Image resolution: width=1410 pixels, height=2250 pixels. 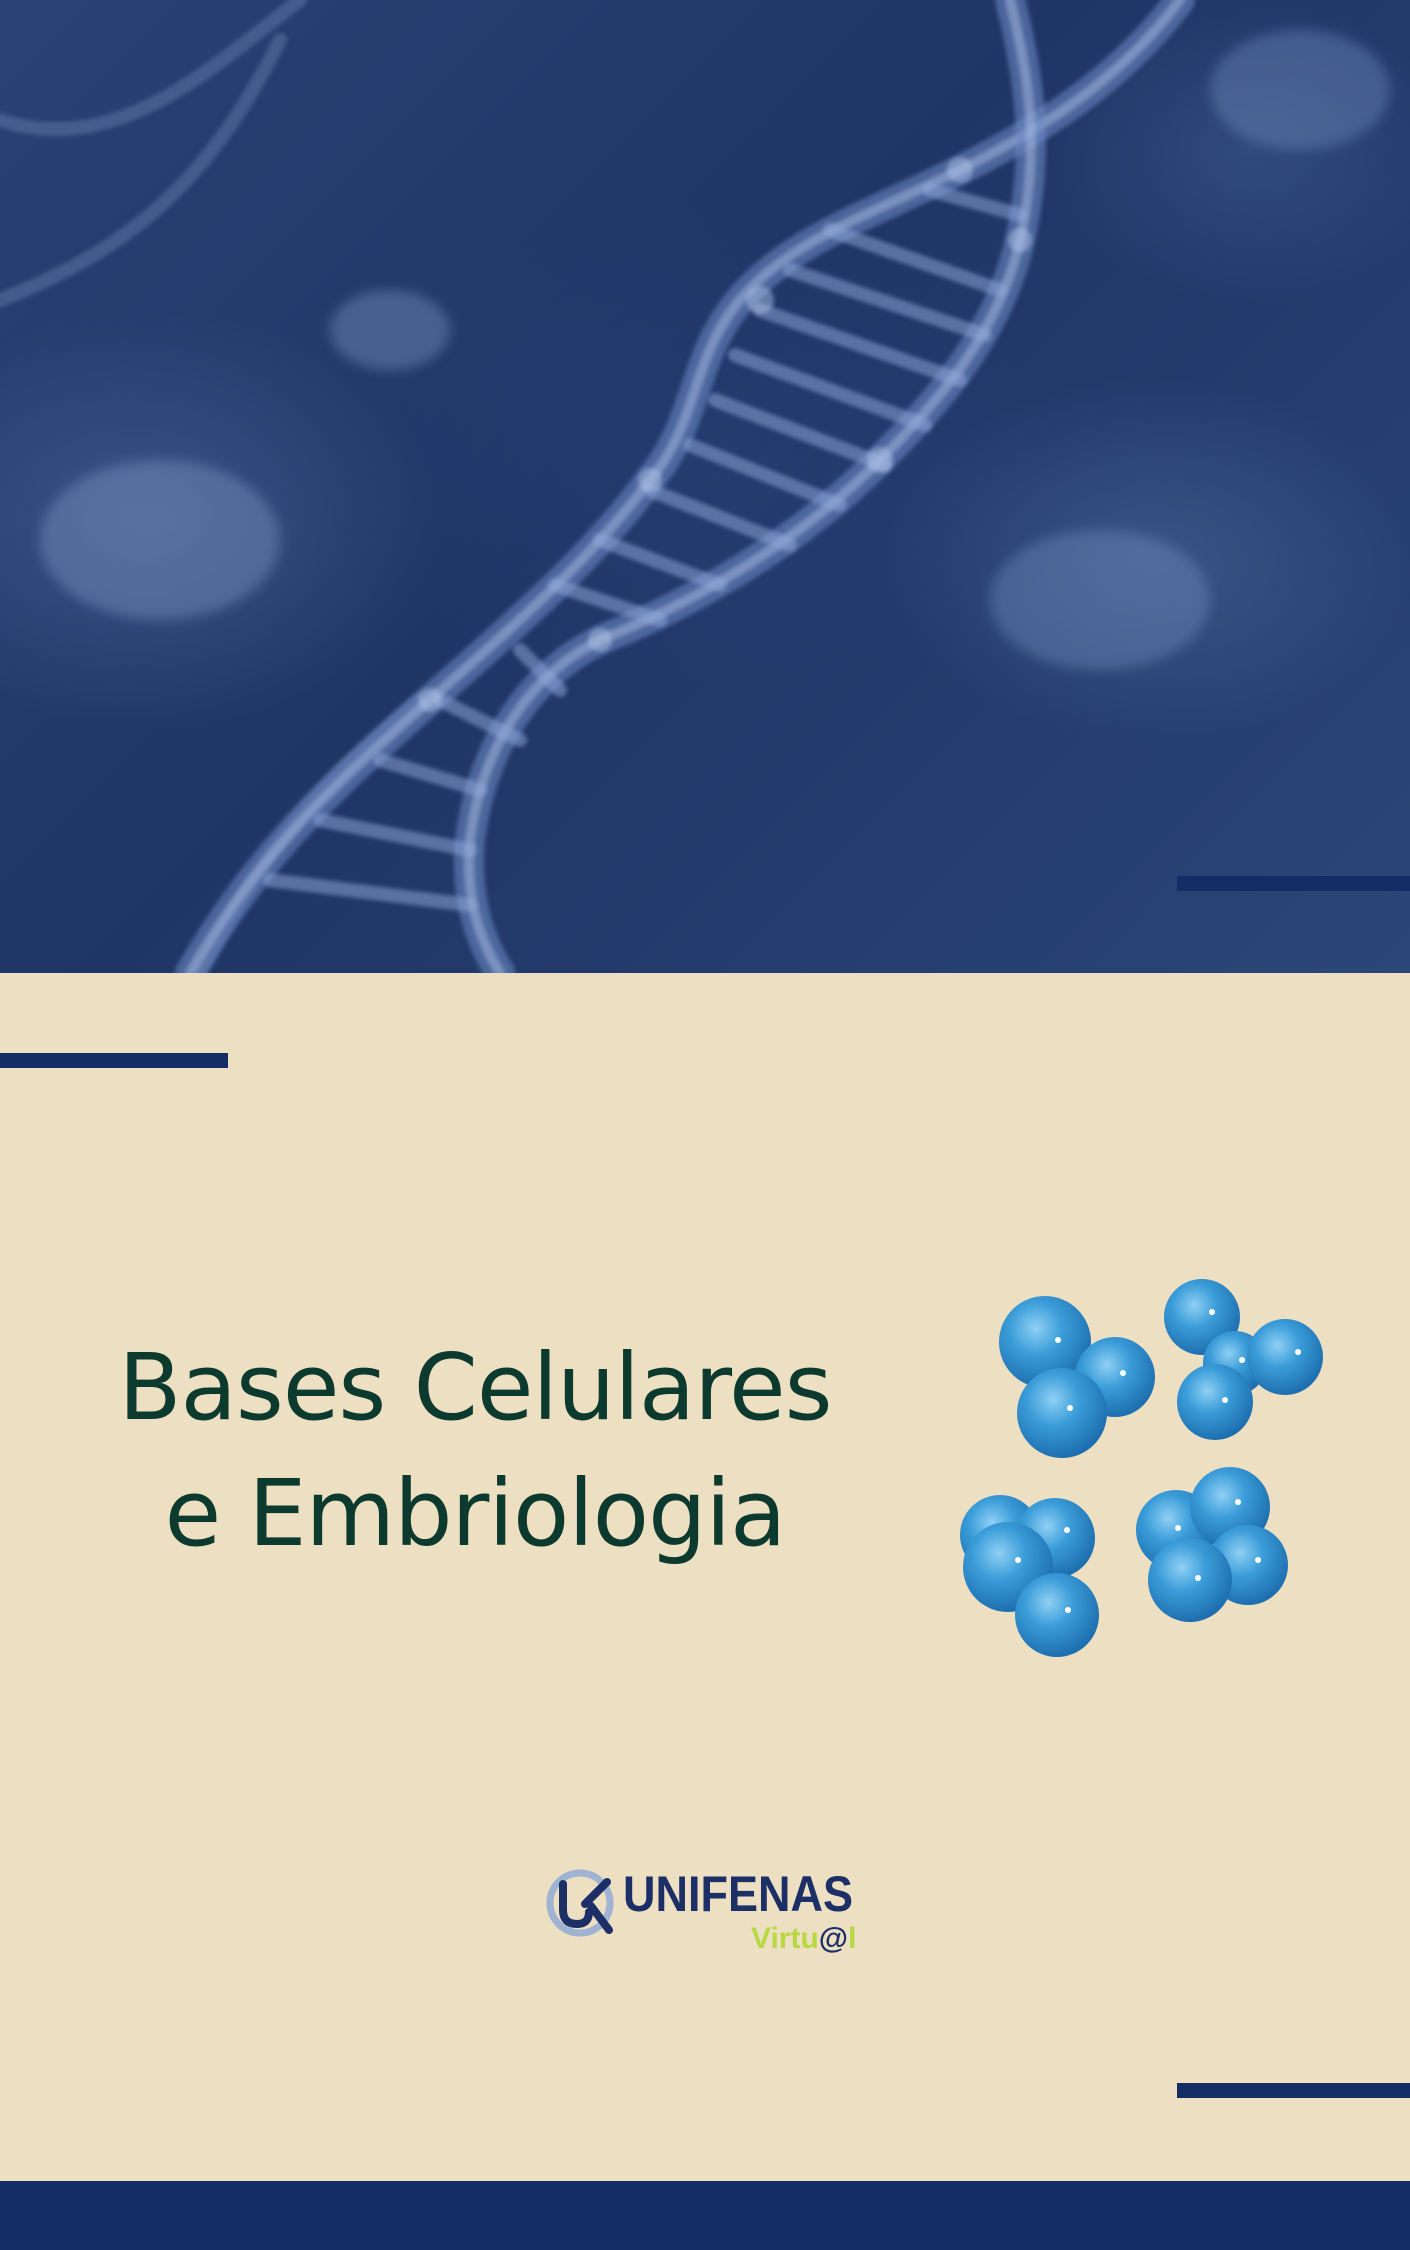 I want to click on logo-subtitle-suffix: l, so click(x=852, y=1938).